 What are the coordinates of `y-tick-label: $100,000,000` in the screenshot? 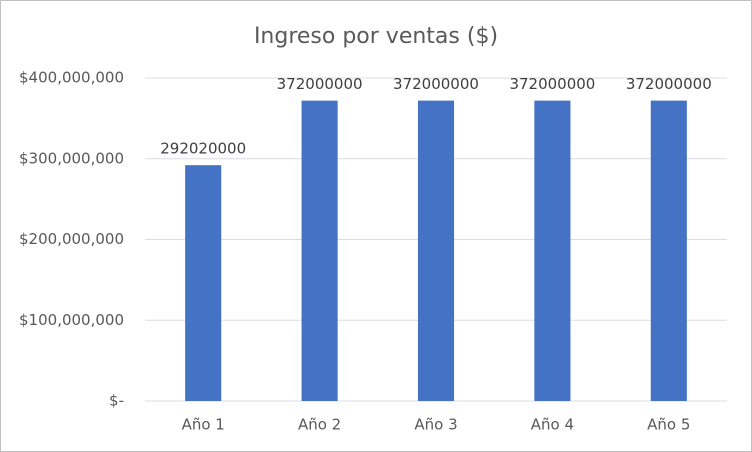 It's located at (71, 320).